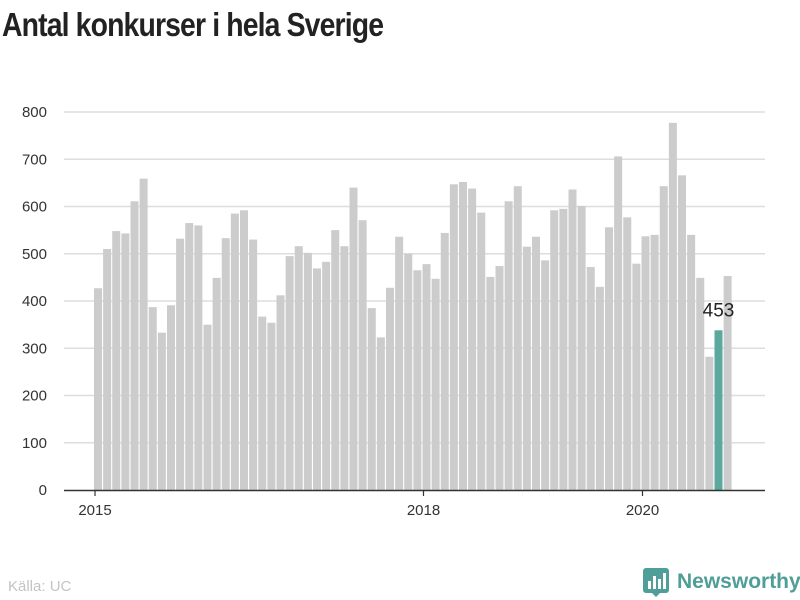  Describe the element at coordinates (34, 112) in the screenshot. I see `y-tick-label: 800` at that location.